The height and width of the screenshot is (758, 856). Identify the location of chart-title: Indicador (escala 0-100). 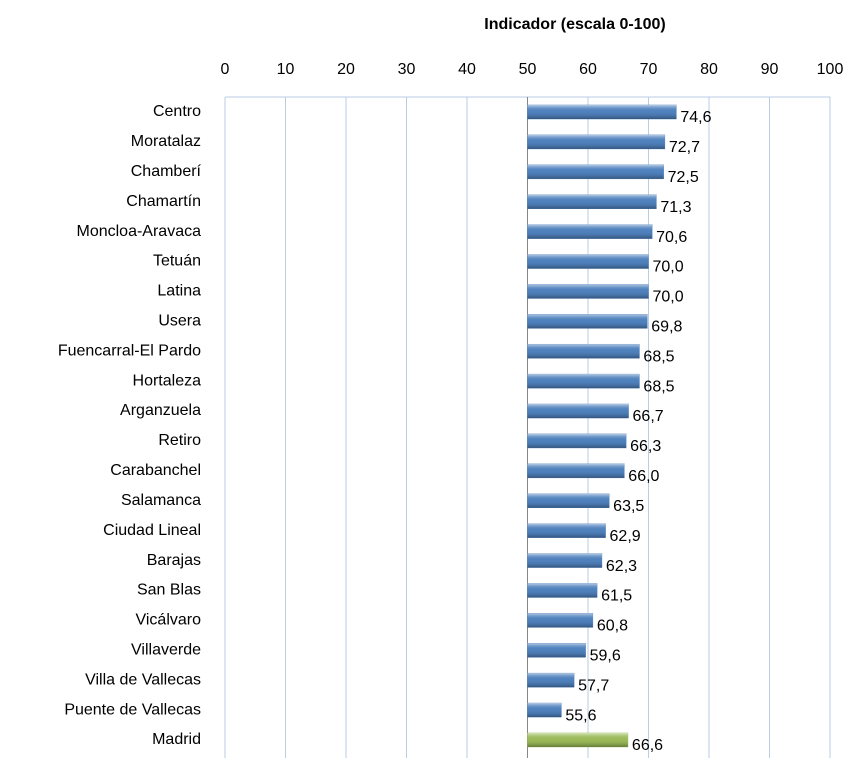
(574, 24).